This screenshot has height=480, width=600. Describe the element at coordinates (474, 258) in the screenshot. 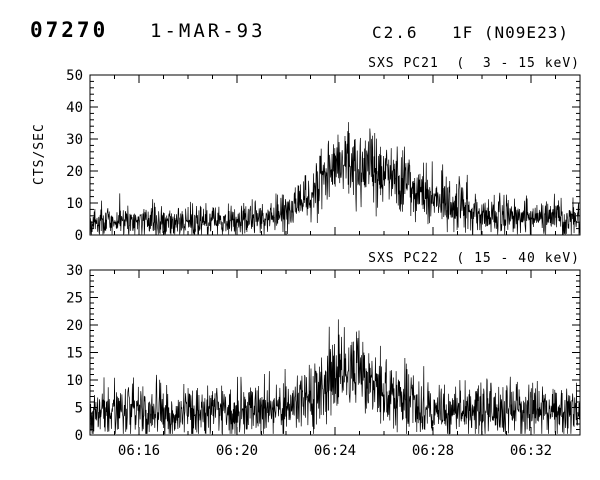

I see `panel2-title: SXS PC22 ( 15 - 40 keV)` at that location.